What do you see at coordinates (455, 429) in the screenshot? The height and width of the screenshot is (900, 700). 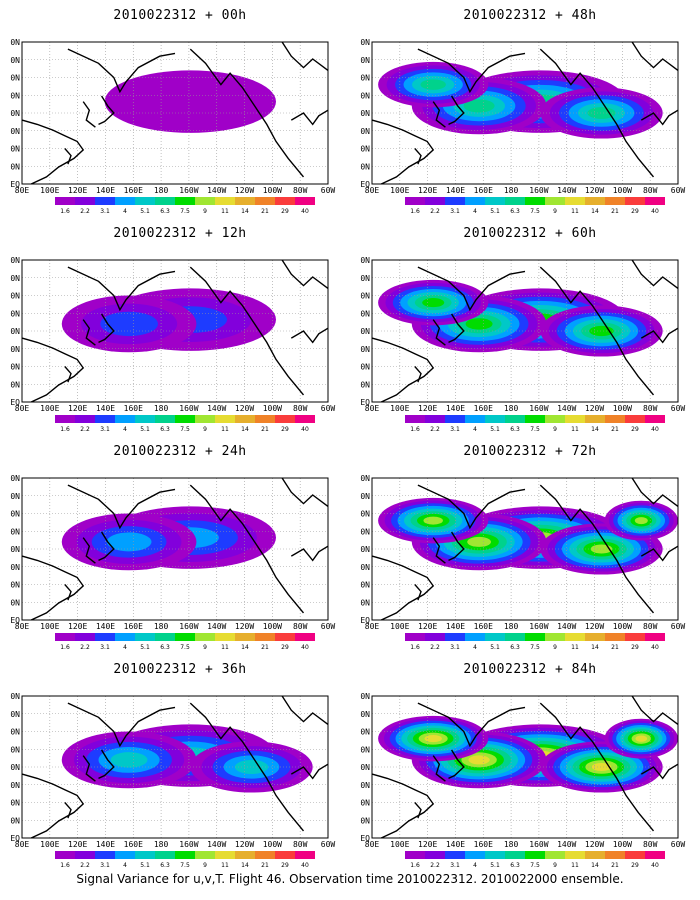 I see `colorbar-label: 3.1` at bounding box center [455, 429].